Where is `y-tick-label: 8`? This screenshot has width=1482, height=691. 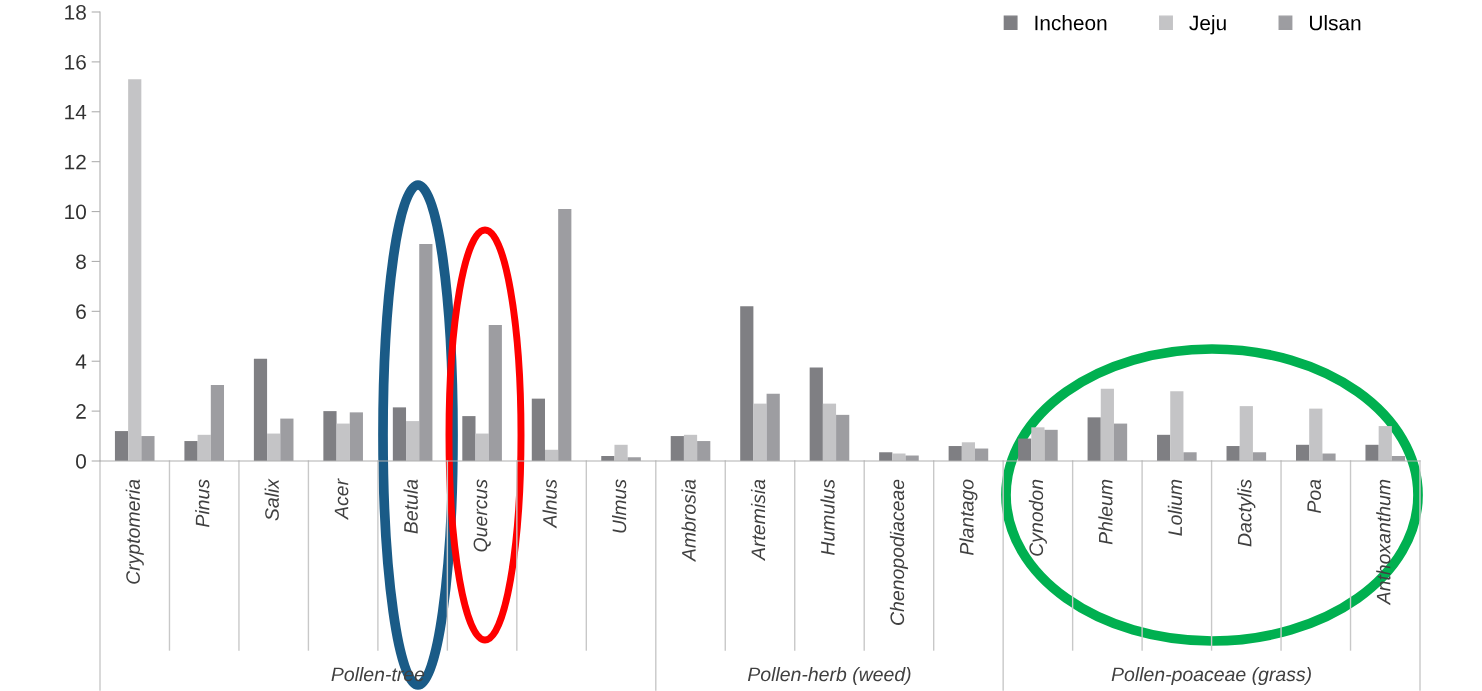
y-tick-label: 8 is located at coordinates (81, 262).